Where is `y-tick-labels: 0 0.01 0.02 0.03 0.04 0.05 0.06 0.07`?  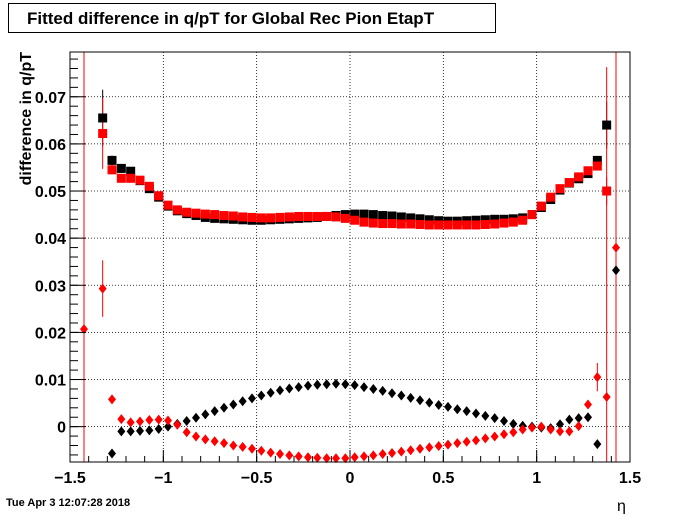
y-tick-labels: 0 0.01 0.02 0.03 0.04 0.05 0.06 0.07 is located at coordinates (50, 263).